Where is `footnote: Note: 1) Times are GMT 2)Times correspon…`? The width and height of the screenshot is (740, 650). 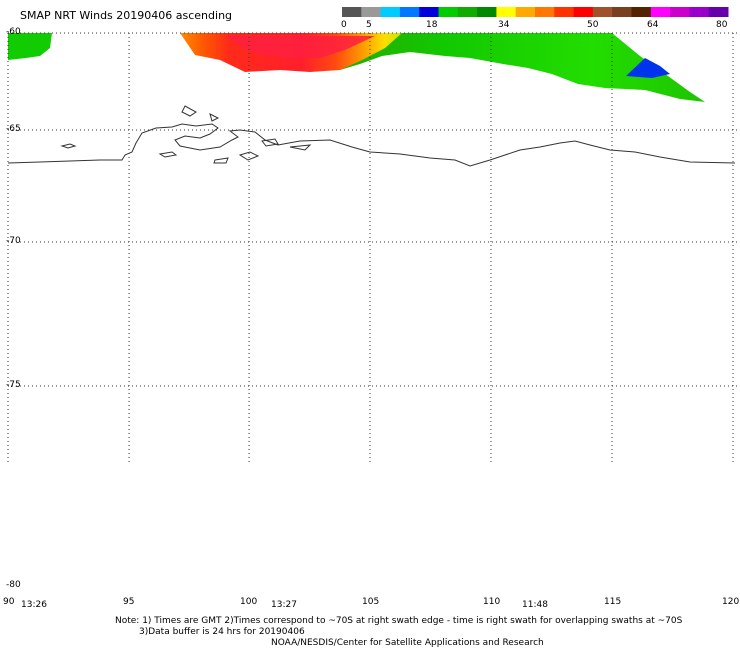 footnote: Note: 1) Times are GMT 2)Times correspon… is located at coordinates (398, 627).